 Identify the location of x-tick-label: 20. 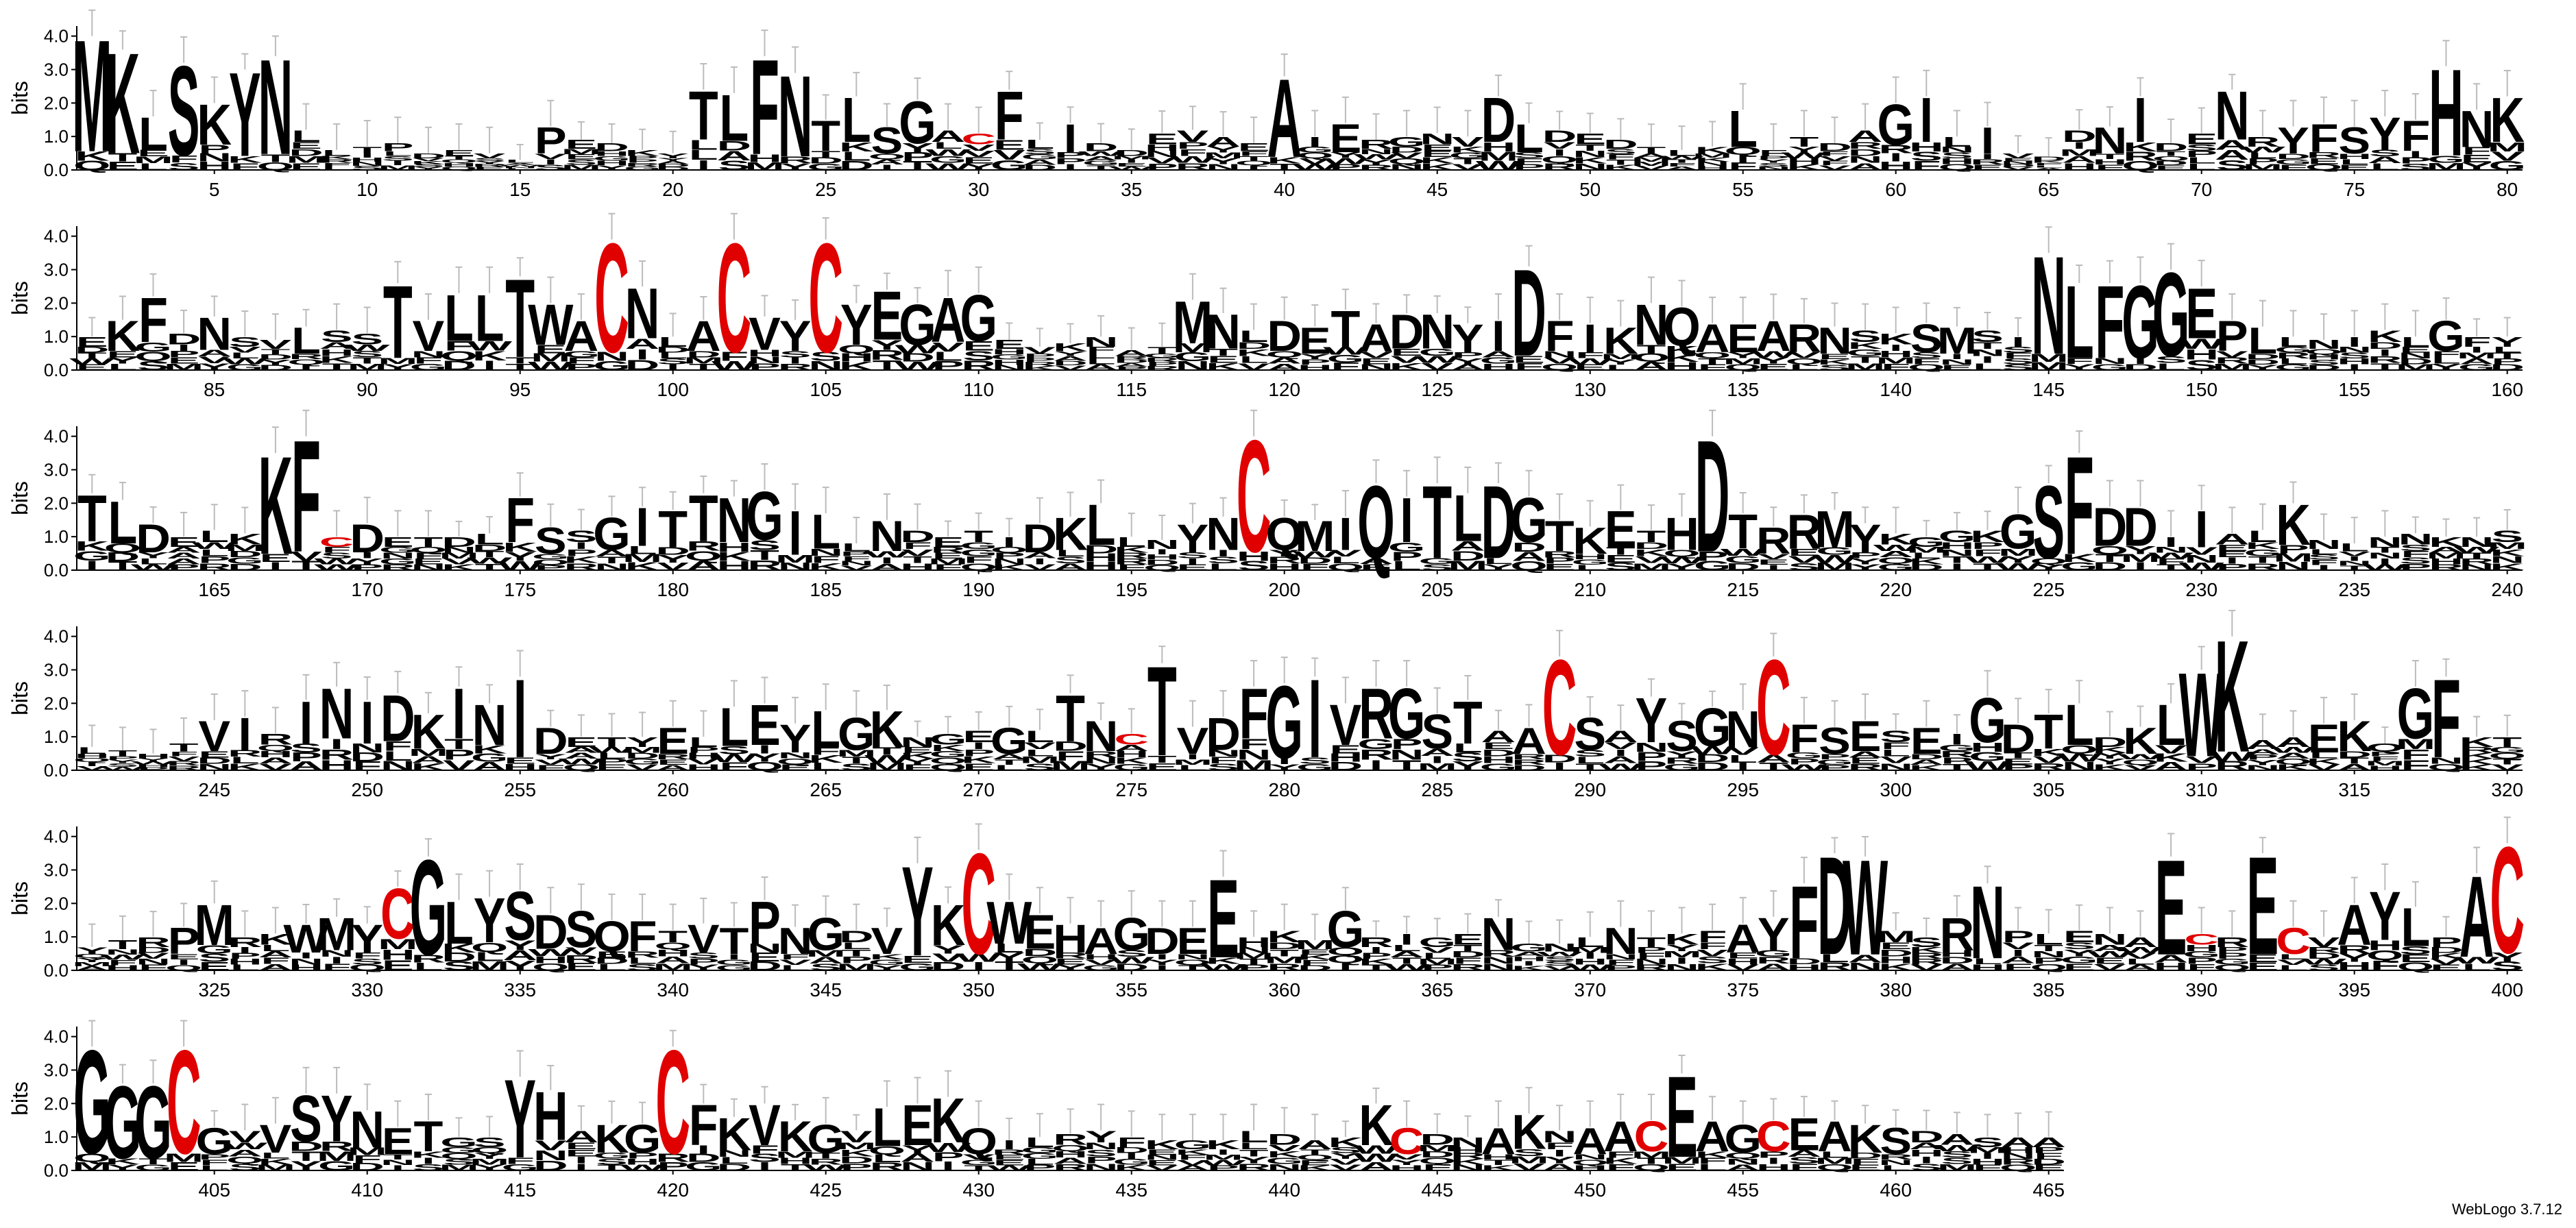
(672, 189).